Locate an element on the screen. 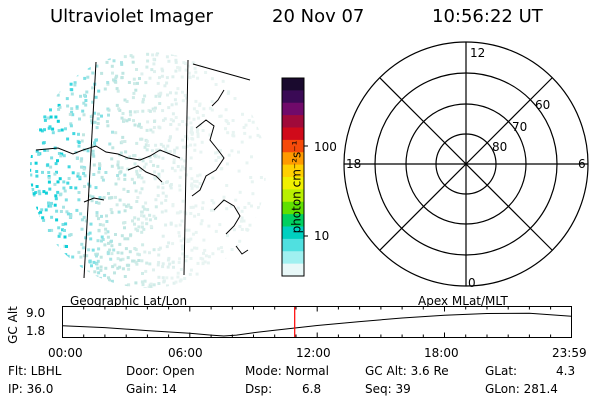 The width and height of the screenshot is (600, 400). date-label: 20 Nov 07 is located at coordinates (318, 16).